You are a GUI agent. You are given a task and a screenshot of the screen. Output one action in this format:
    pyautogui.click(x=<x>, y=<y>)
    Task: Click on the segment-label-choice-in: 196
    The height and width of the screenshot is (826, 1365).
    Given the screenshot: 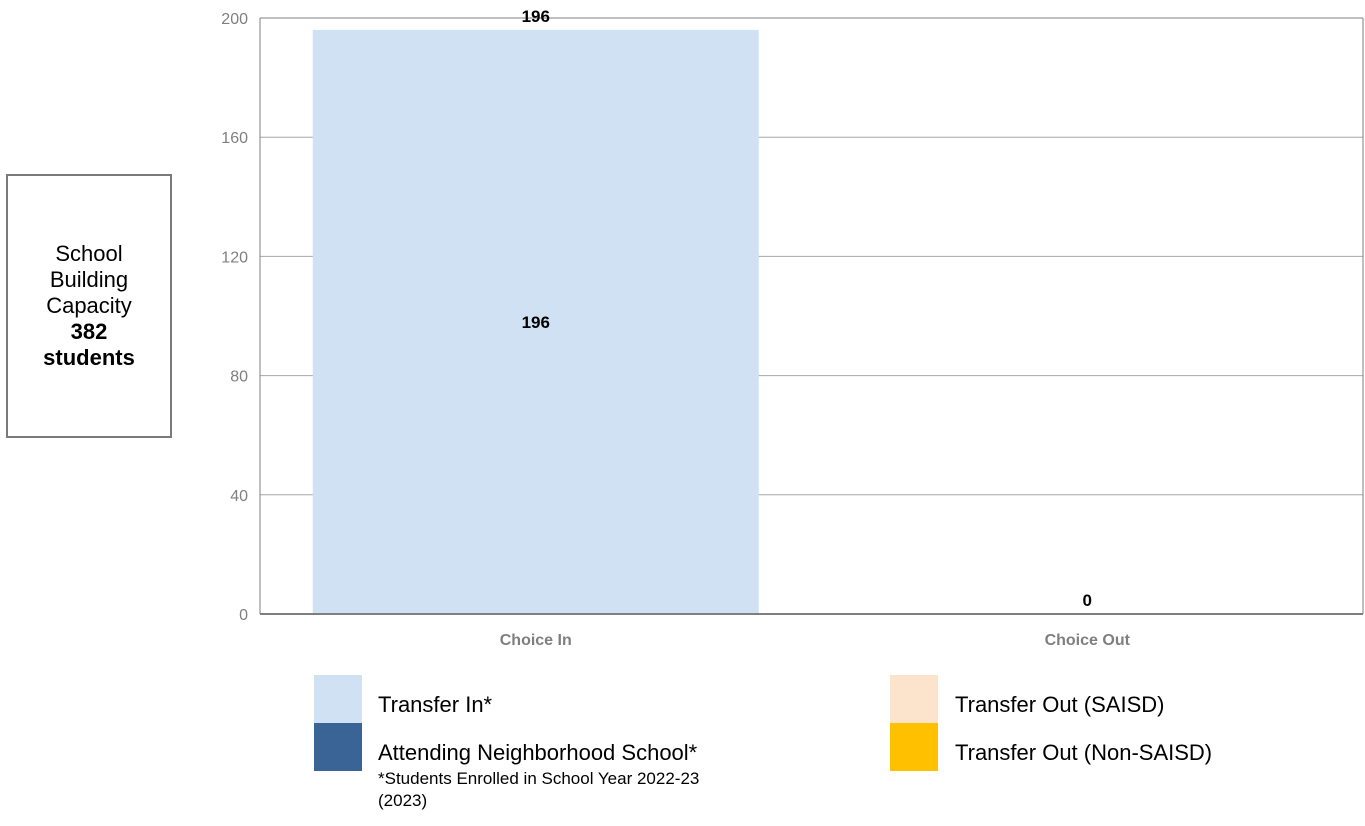 What is the action you would take?
    pyautogui.click(x=536, y=322)
    